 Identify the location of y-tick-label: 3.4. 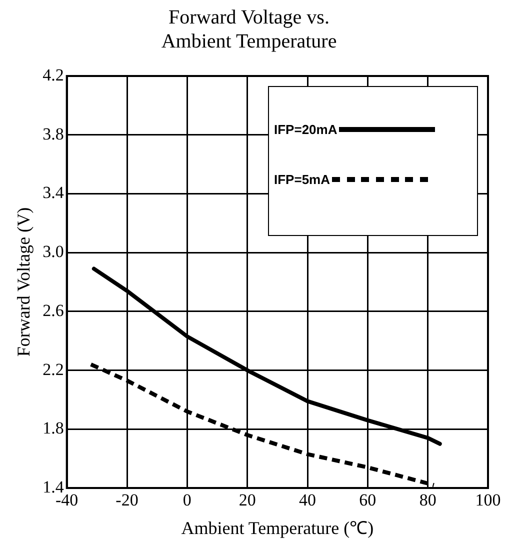
(53, 192).